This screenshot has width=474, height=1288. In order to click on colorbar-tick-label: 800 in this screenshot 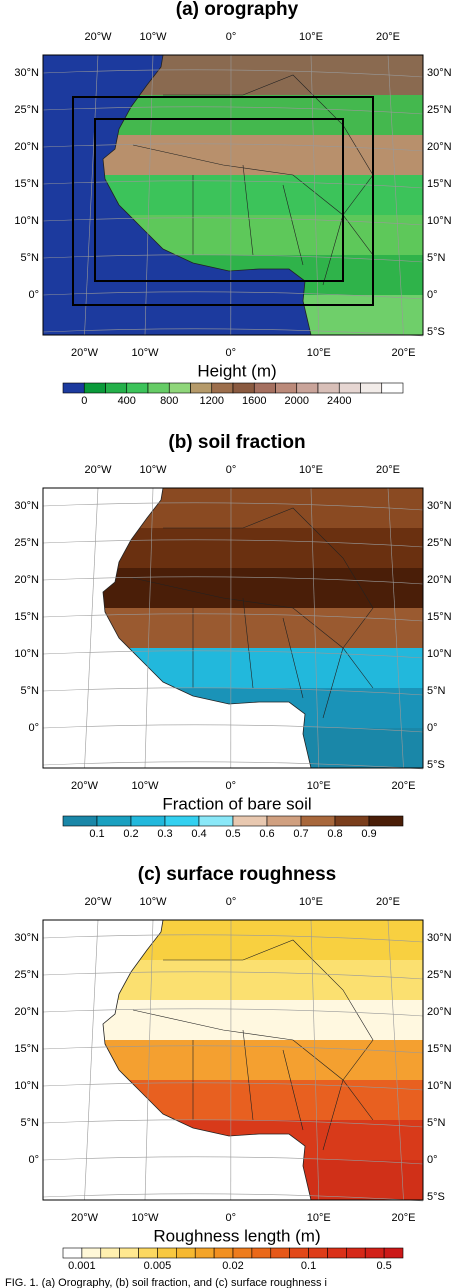, I will do `click(169, 401)`.